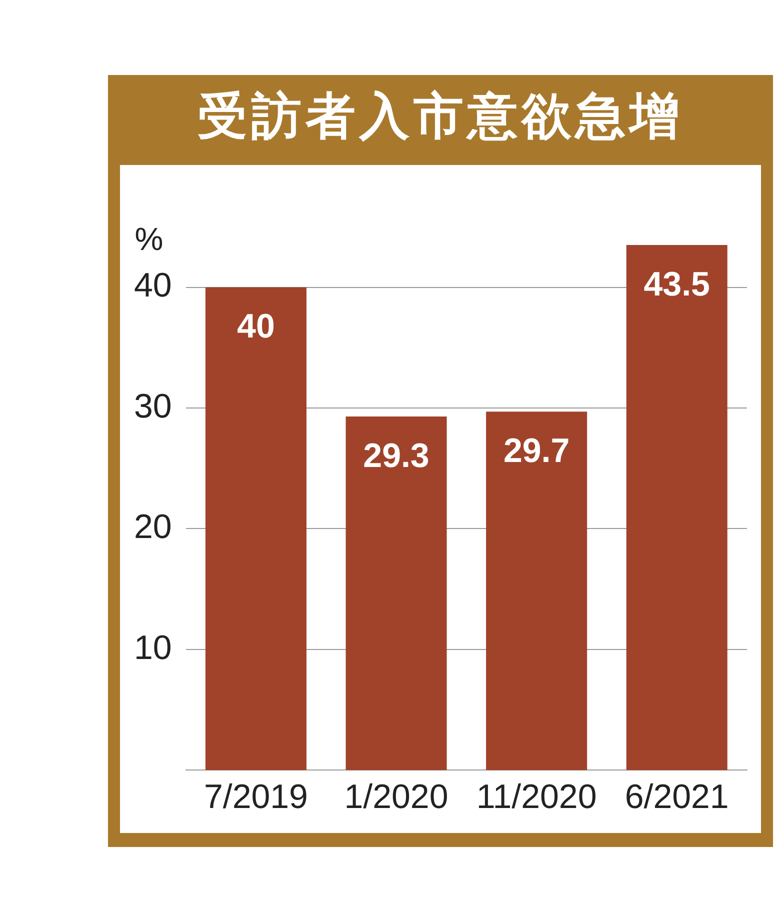  I want to click on chart-title: 受訪者入市意欲急增, so click(440, 116).